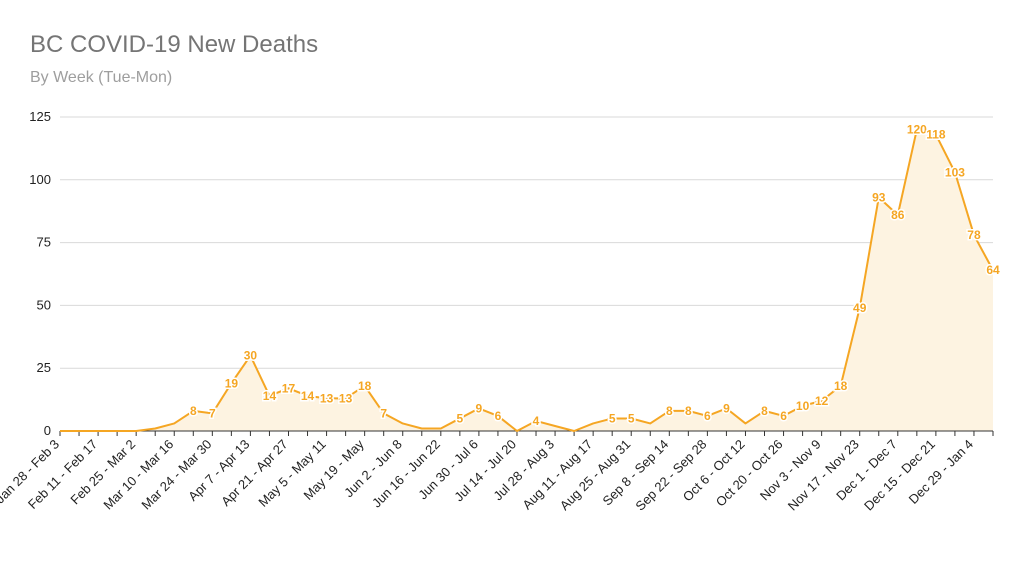  What do you see at coordinates (40, 179) in the screenshot?
I see `y-tick-label: 100` at bounding box center [40, 179].